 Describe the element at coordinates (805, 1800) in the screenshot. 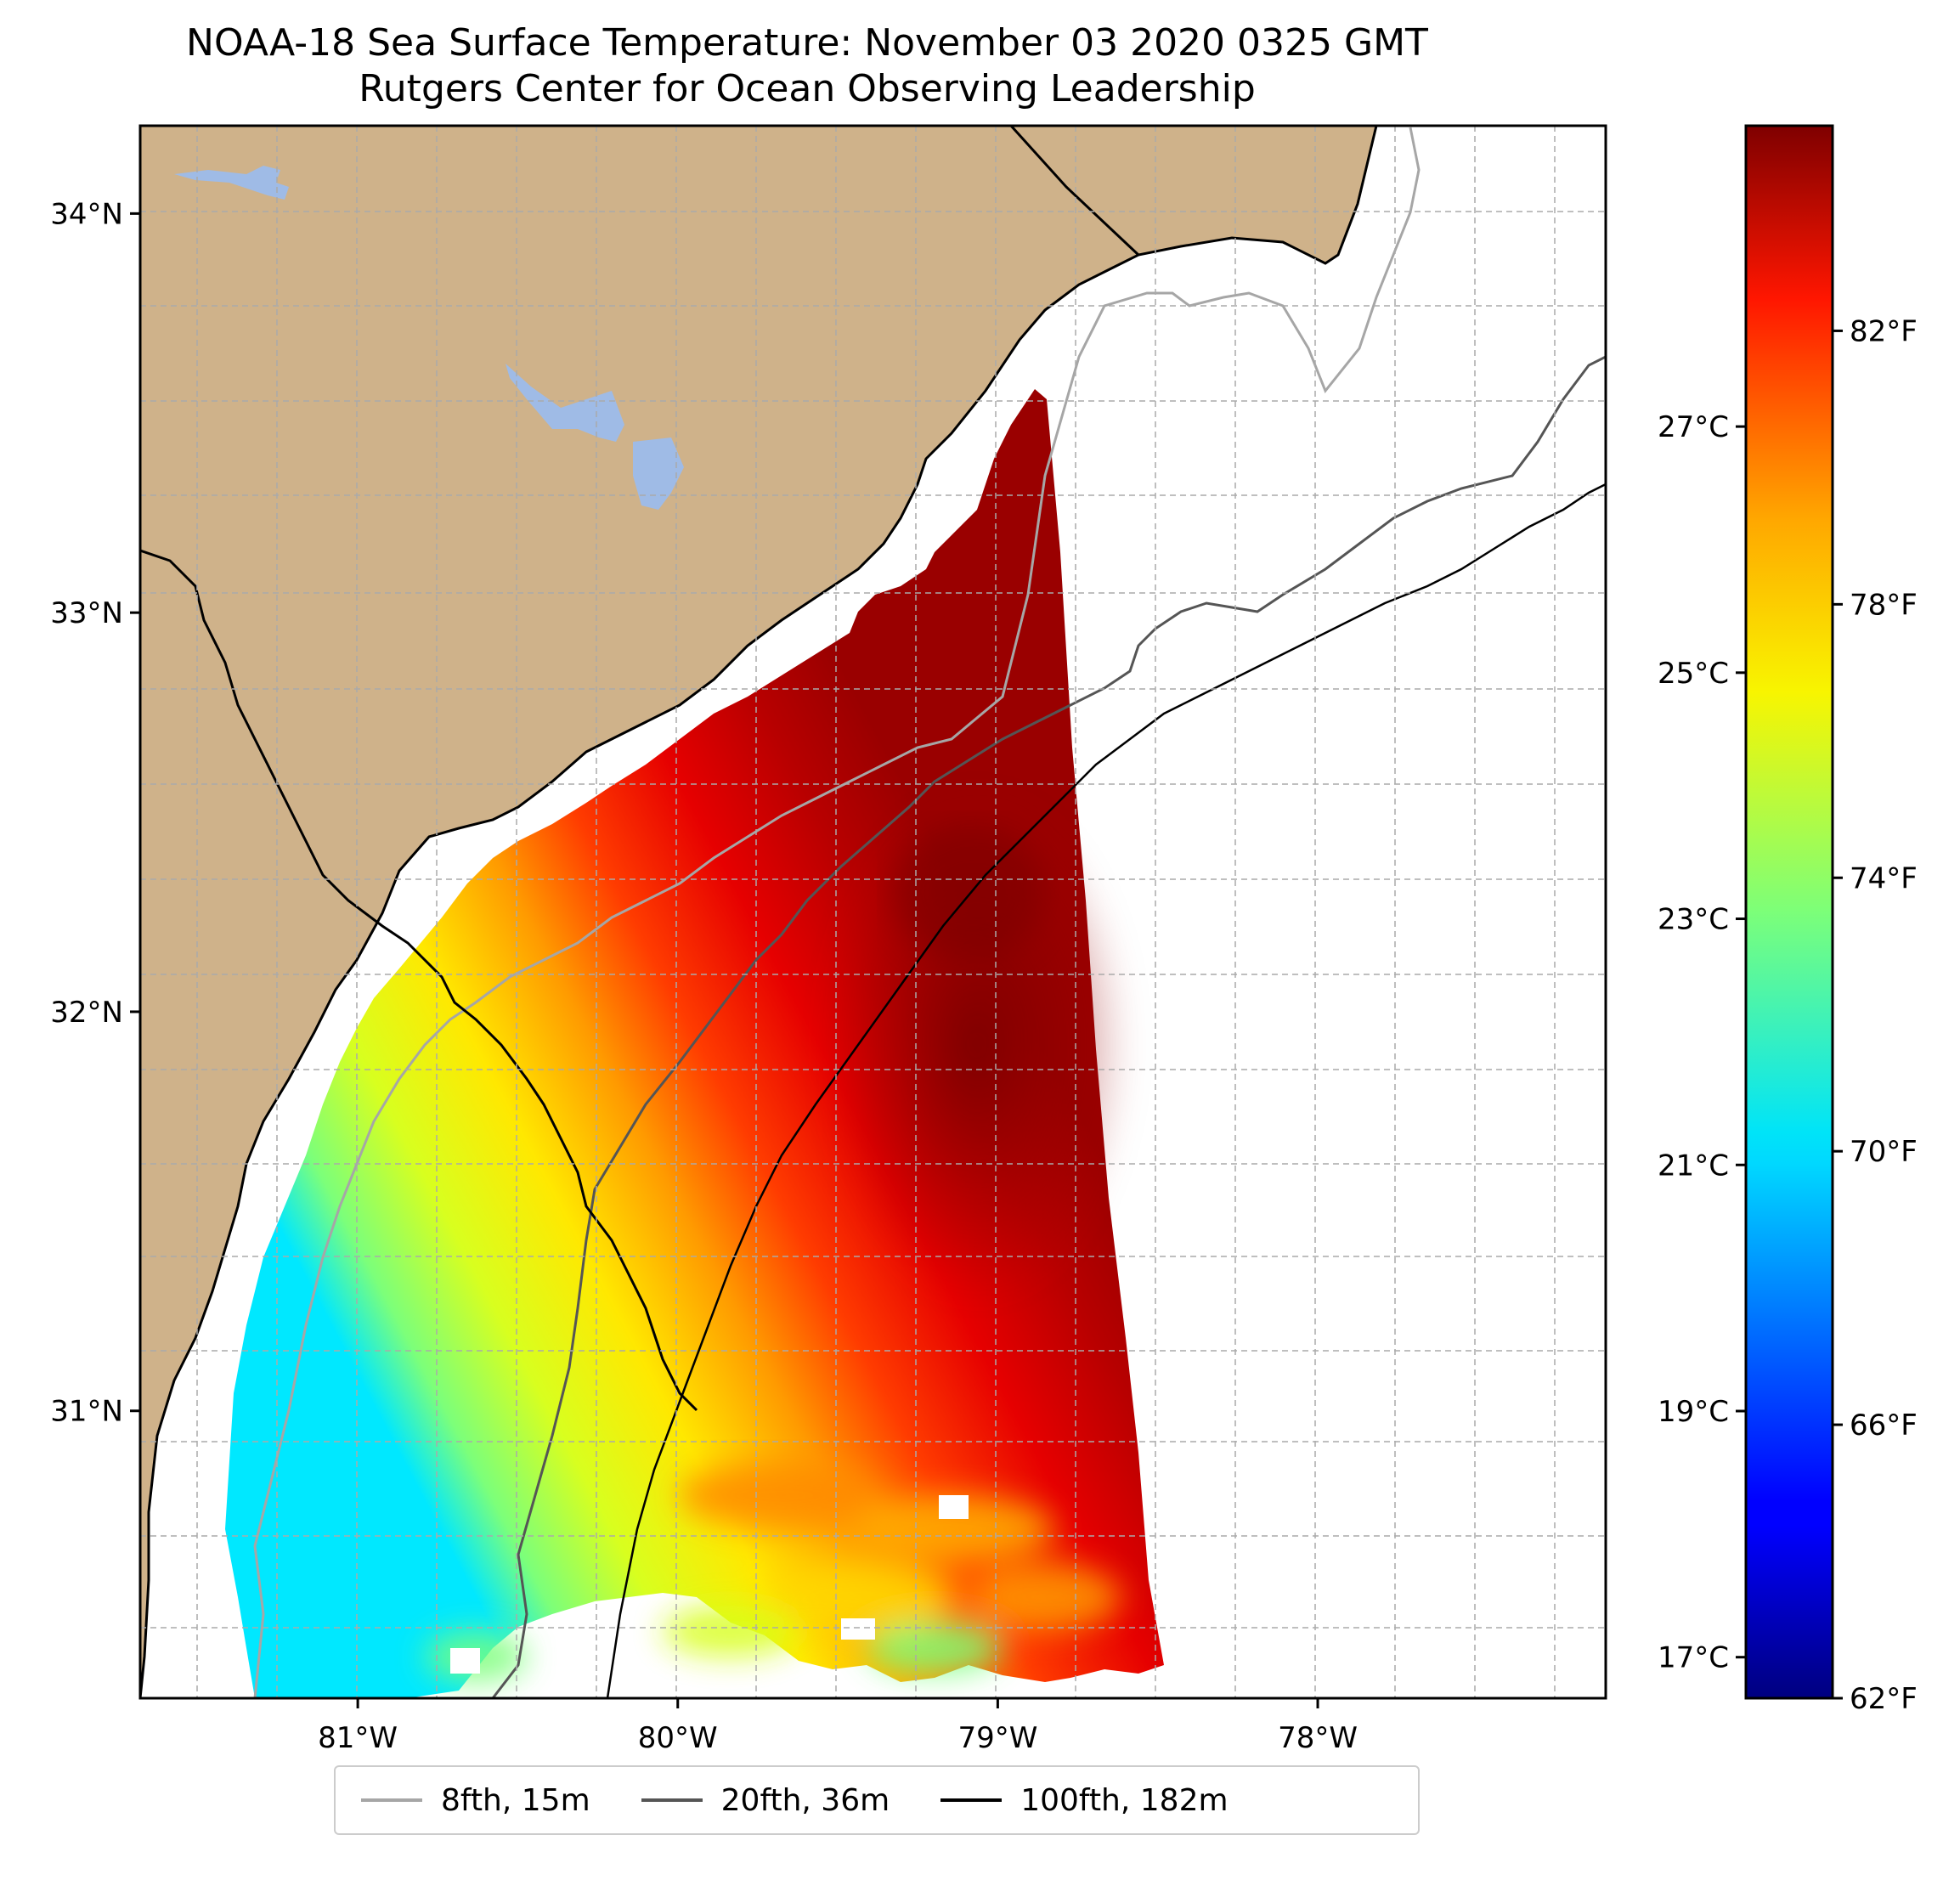

I see `legend-label: 20fth, 36m` at that location.